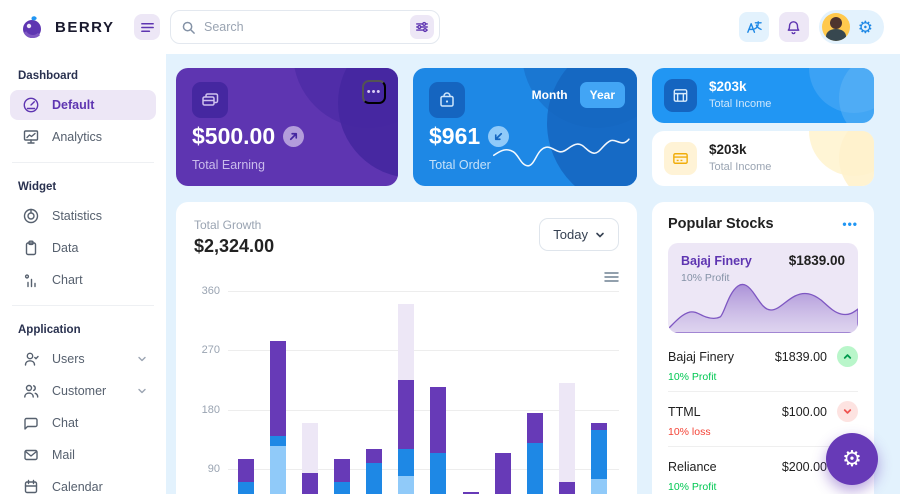 This screenshot has width=900, height=494. Describe the element at coordinates (721, 224) in the screenshot. I see `stocks-title: Popular Stocks` at that location.